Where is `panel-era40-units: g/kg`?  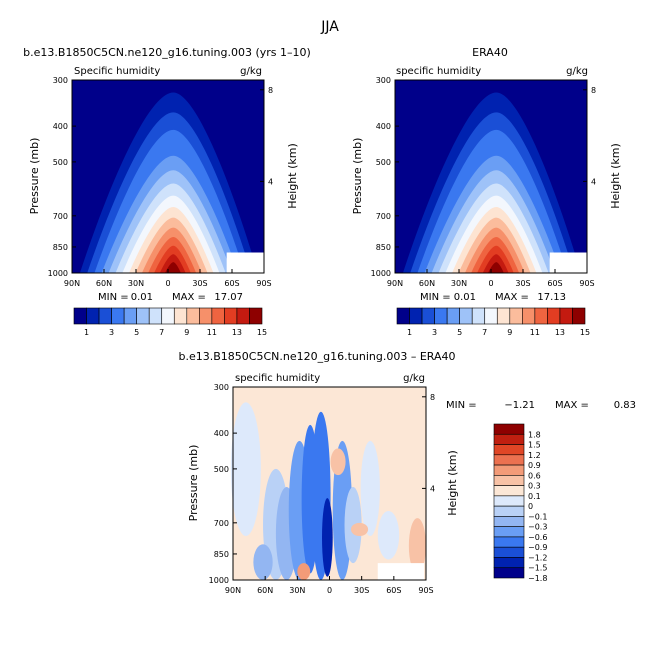 panel-era40-units: g/kg is located at coordinates (577, 71).